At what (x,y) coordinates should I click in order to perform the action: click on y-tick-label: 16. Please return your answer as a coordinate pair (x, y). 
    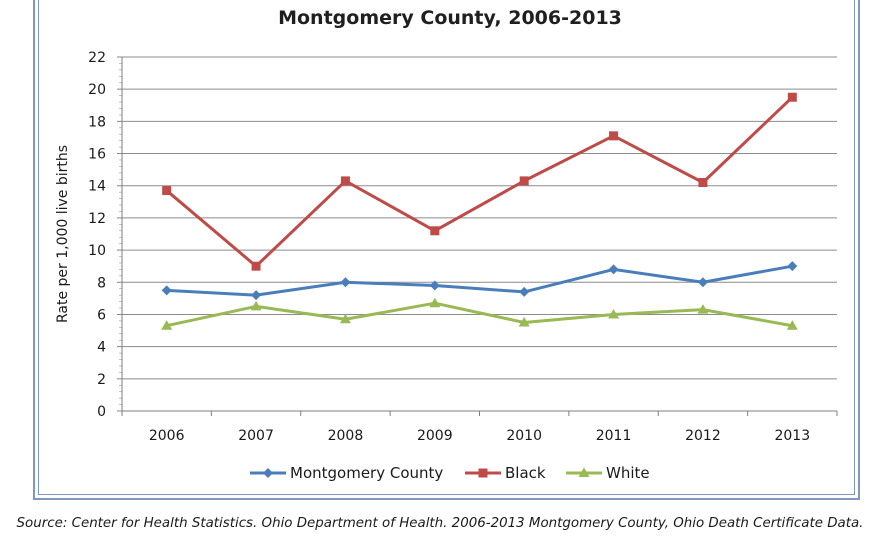
    Looking at the image, I should click on (97, 155).